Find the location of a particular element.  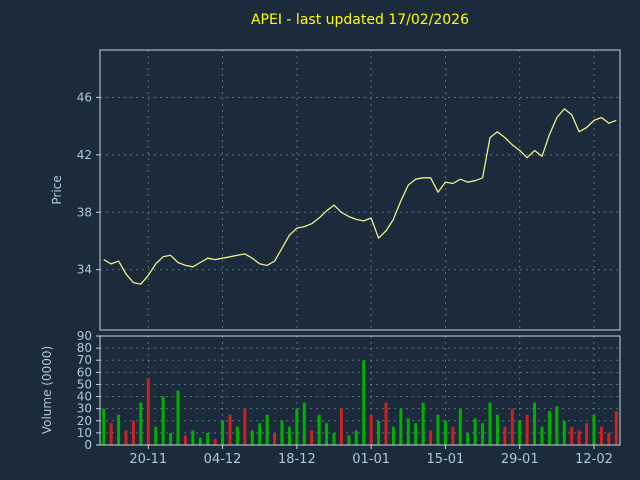

volume-tick-label: 50 is located at coordinates (84, 384).